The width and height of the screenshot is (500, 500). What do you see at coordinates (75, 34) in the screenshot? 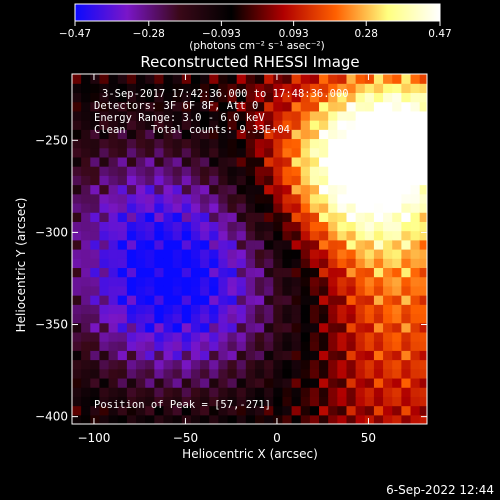
I see `colorbar-tick-label: −0.47` at bounding box center [75, 34].